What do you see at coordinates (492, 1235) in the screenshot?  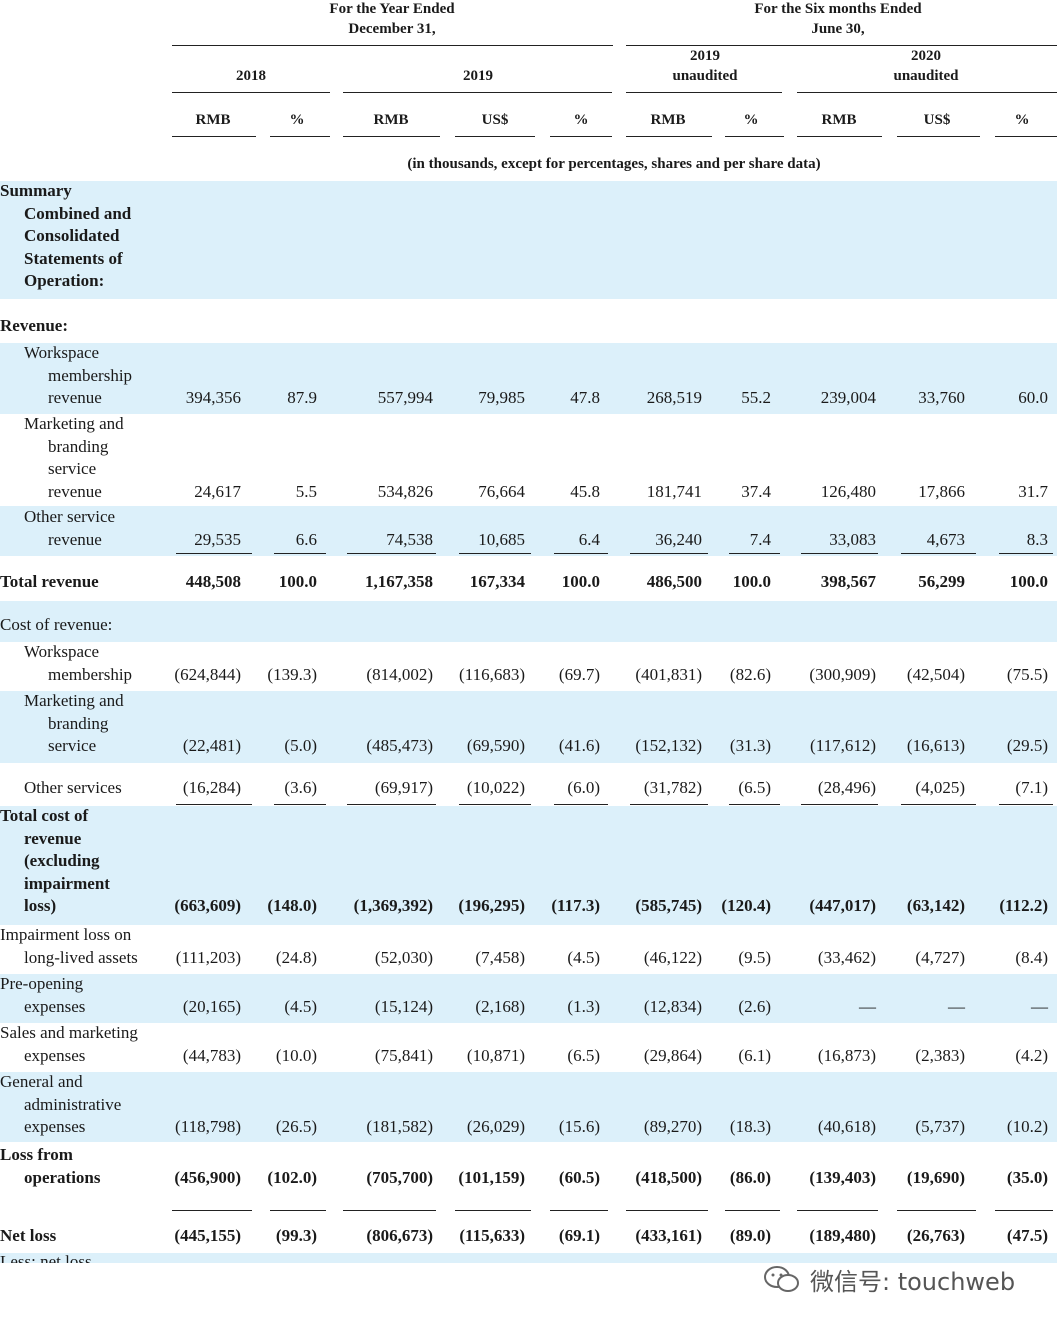 I see `cell-value: (115,633)` at bounding box center [492, 1235].